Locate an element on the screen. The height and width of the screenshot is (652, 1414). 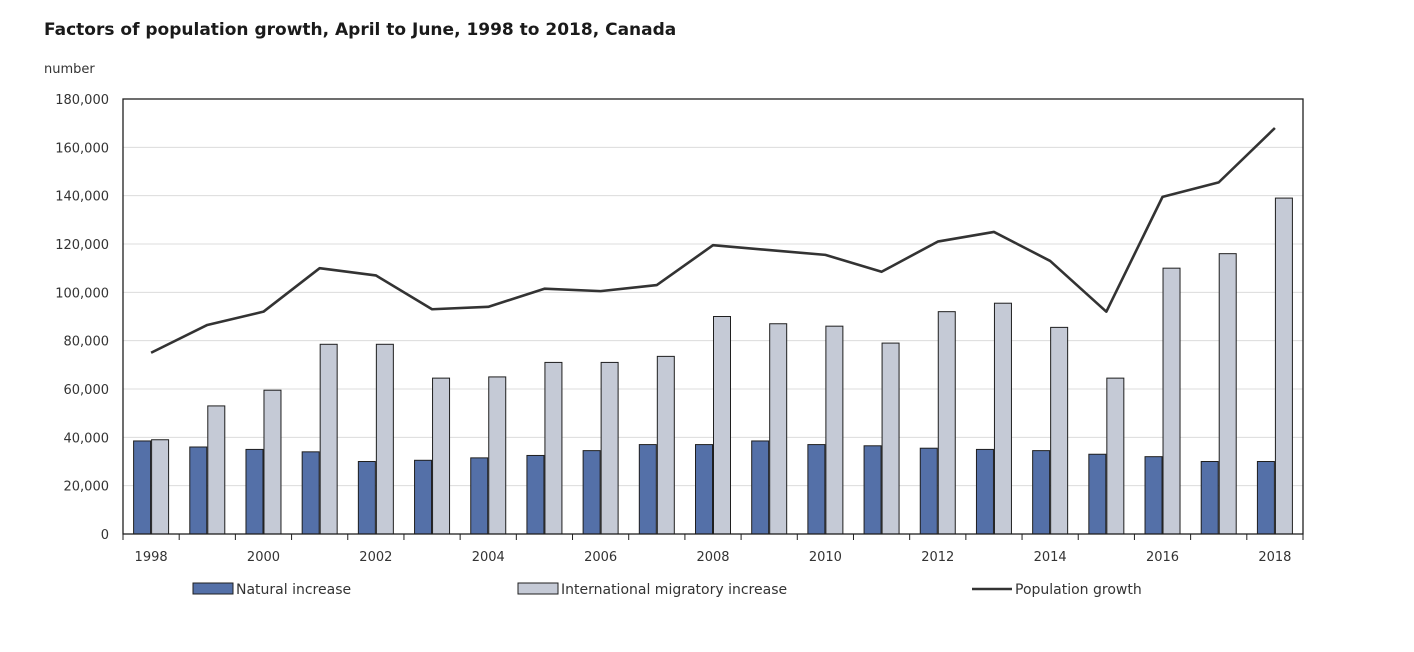
y-axis-unit-label: number is located at coordinates (69, 69).